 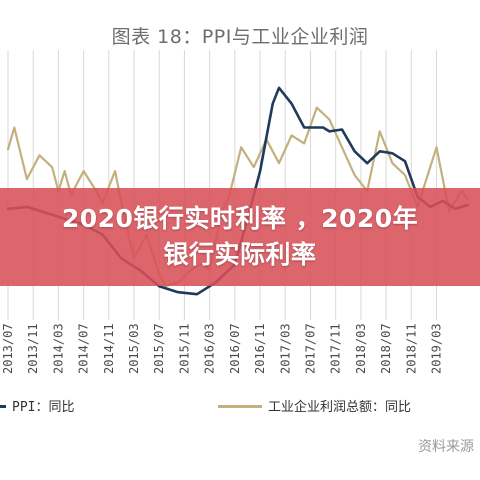 I want to click on x-tick-label: 2013/11, so click(x=33, y=348).